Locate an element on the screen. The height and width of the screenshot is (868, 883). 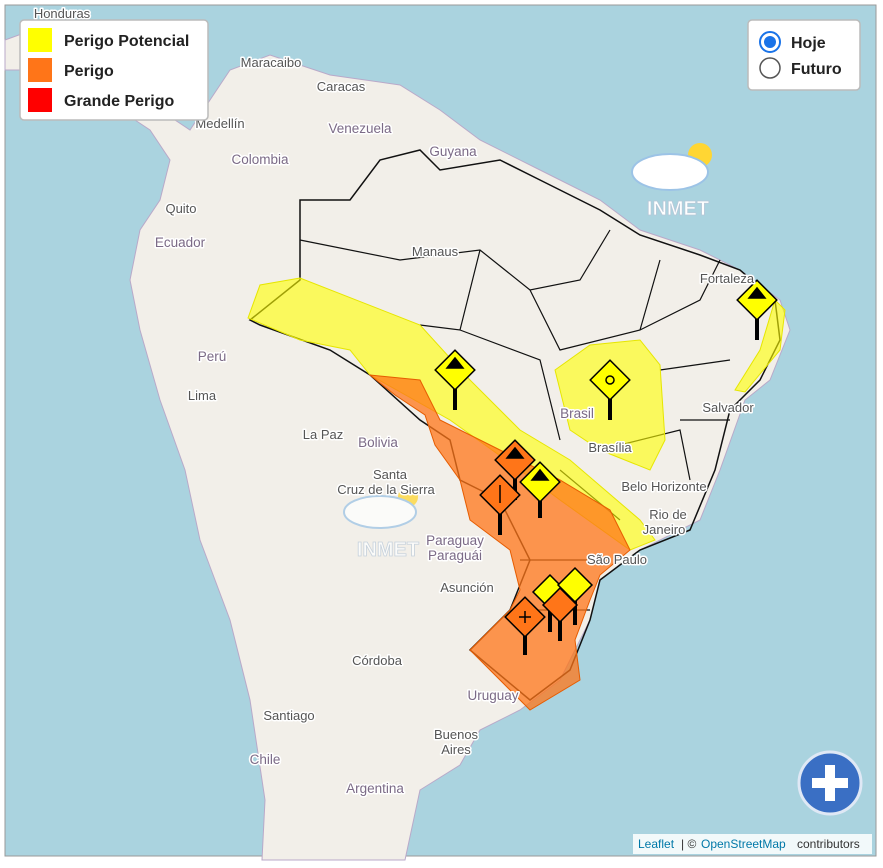
radio-option: Hoje is located at coordinates (792, 42).